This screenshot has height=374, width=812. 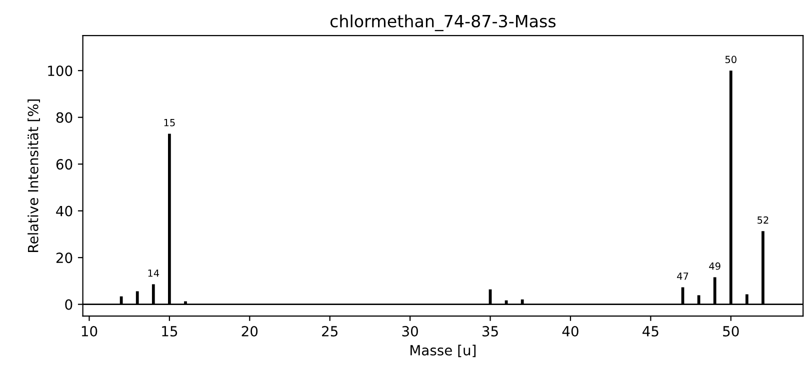 What do you see at coordinates (490, 331) in the screenshot?
I see `x-tick-label: 35` at bounding box center [490, 331].